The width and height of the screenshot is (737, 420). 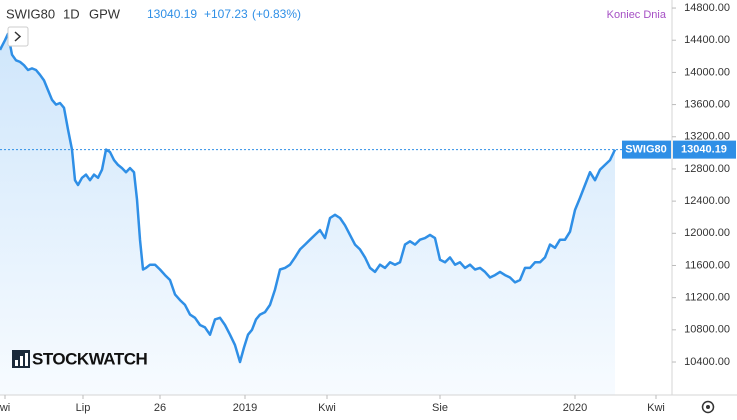 I want to click on x-tick-label: wi, so click(x=5, y=408).